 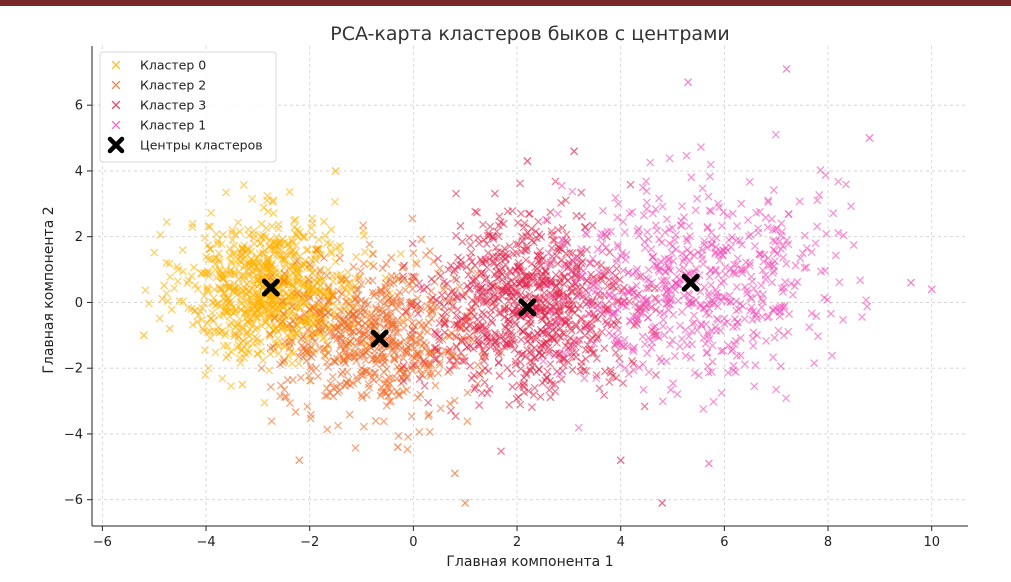 What do you see at coordinates (79, 237) in the screenshot?
I see `y-tick-label: 2` at bounding box center [79, 237].